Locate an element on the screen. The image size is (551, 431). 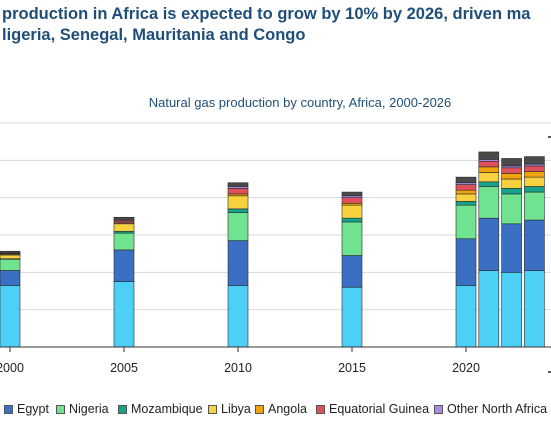
legend-item: Libya is located at coordinates (229, 409).